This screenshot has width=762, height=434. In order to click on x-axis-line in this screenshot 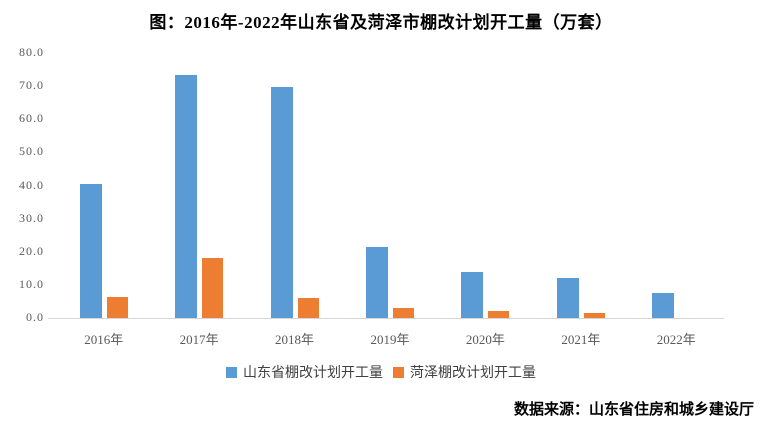, I will do `click(386, 318)`.